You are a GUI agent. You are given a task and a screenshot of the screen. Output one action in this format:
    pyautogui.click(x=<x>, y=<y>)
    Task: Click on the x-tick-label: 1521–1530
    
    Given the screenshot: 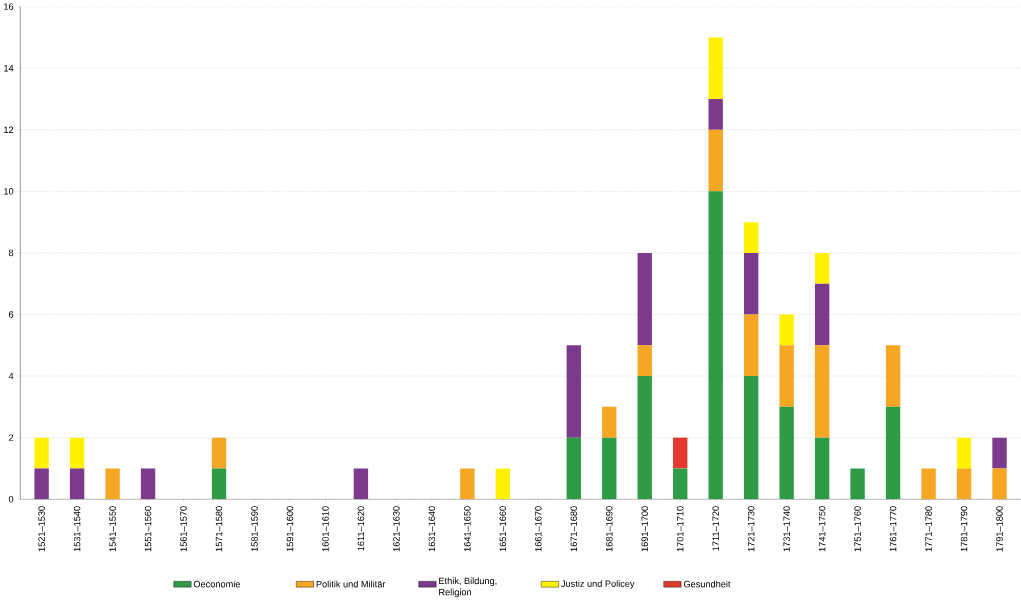 What is the action you would take?
    pyautogui.click(x=41, y=529)
    